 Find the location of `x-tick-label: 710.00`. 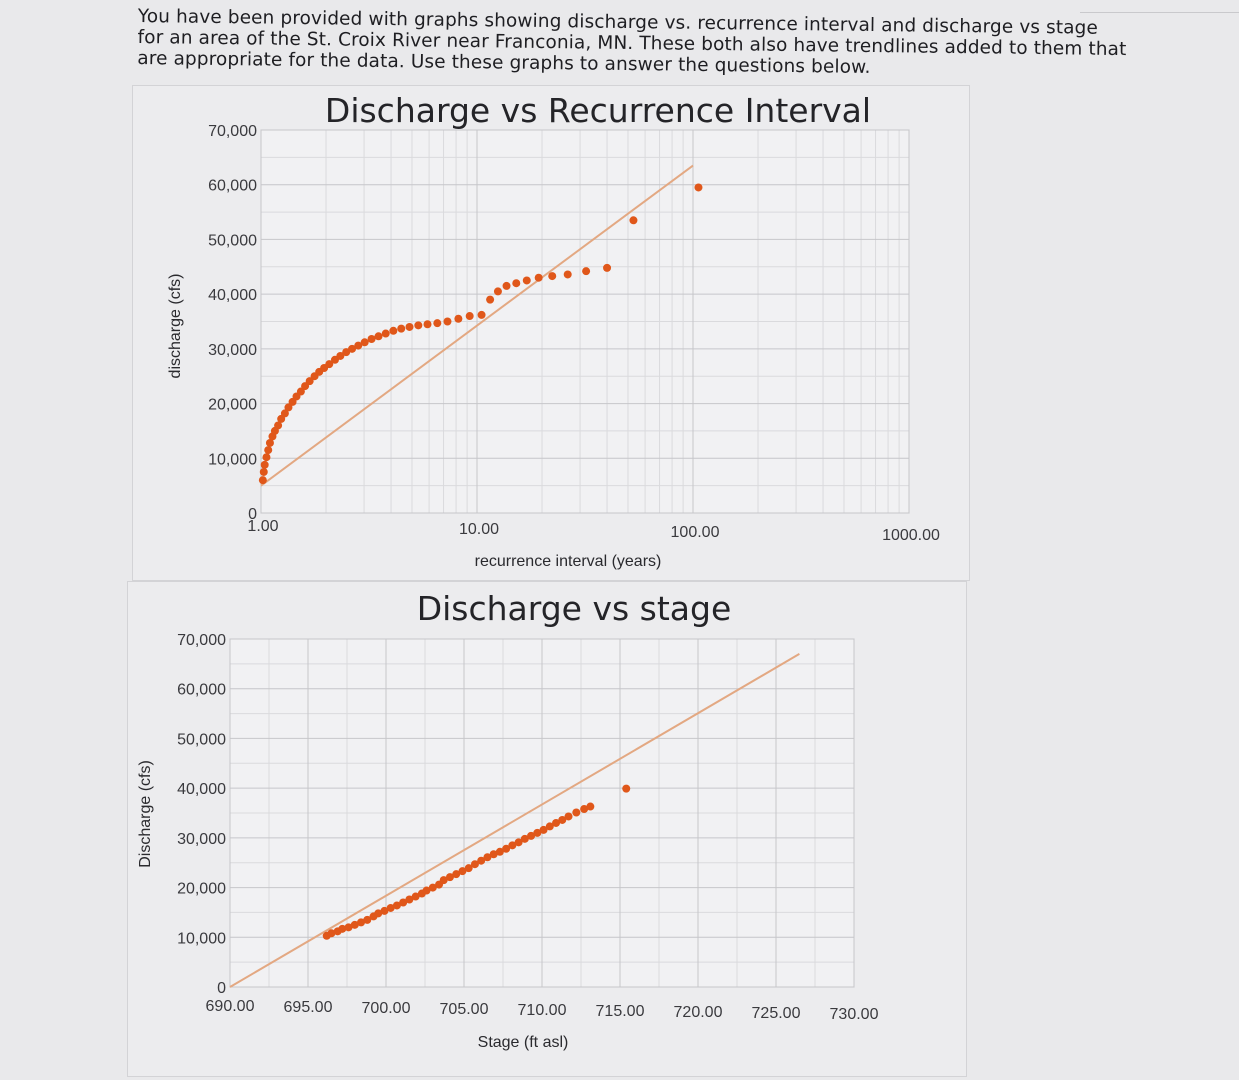

x-tick-label: 710.00 is located at coordinates (542, 1010).